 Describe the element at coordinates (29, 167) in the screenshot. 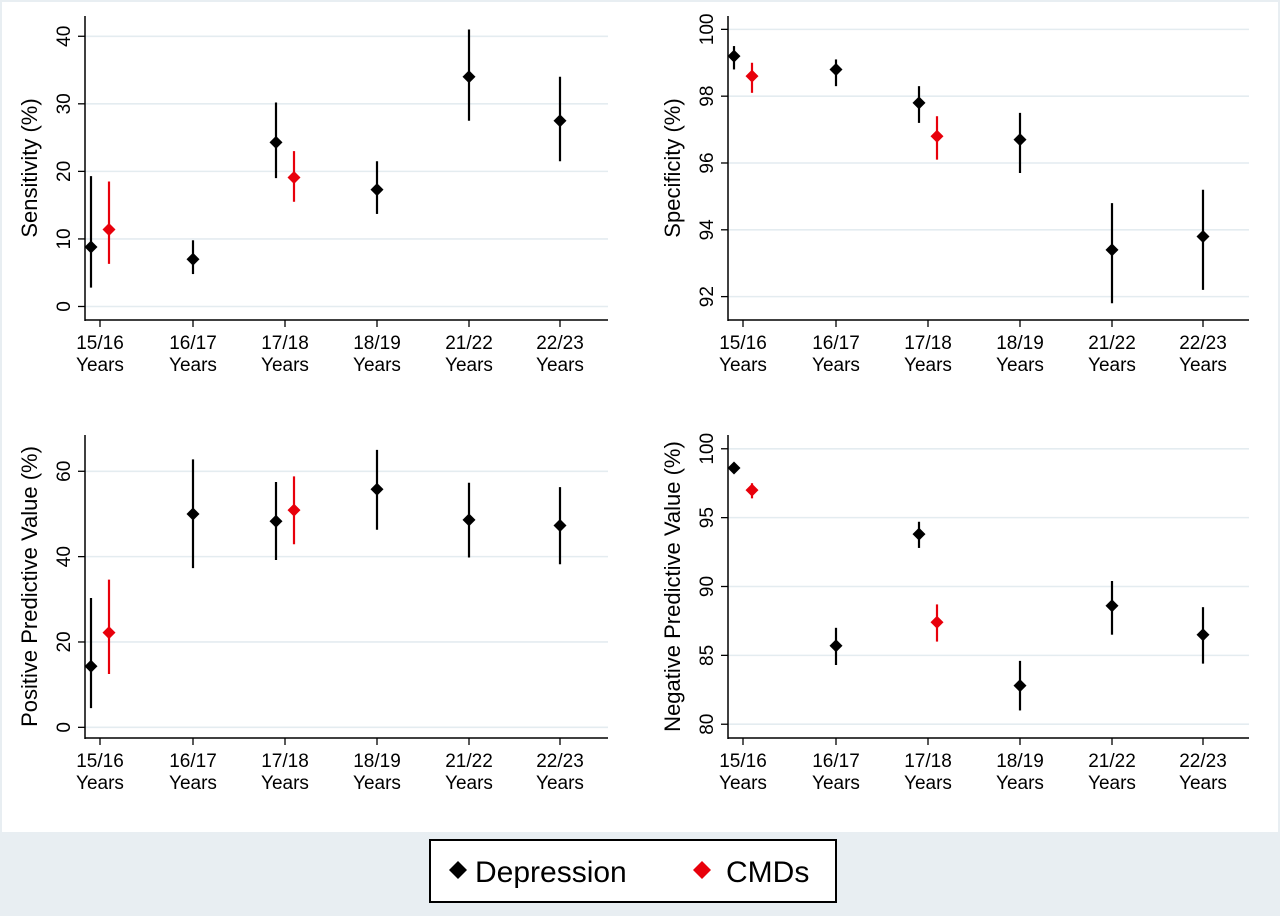

I see `y-axis-label: Sensitivity (%)` at that location.